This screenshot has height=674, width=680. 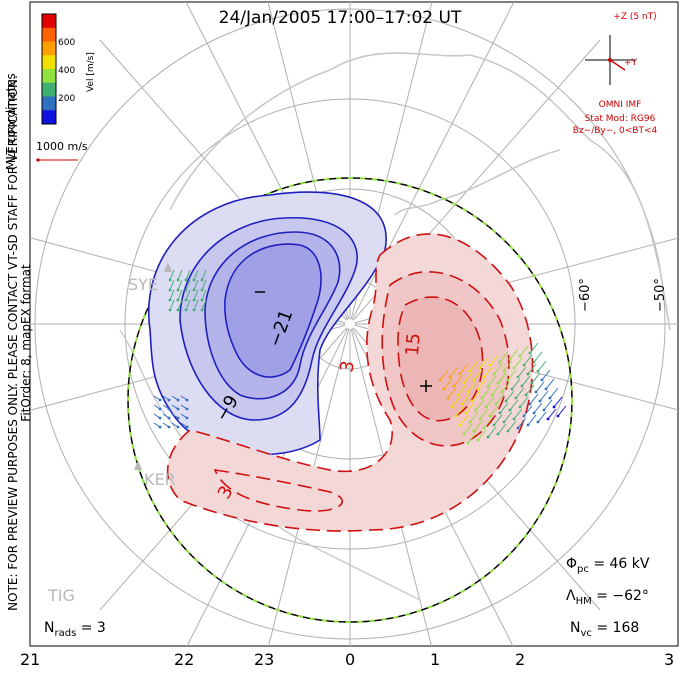 I want to click on imf-source: OMNI IMF, so click(x=620, y=105).